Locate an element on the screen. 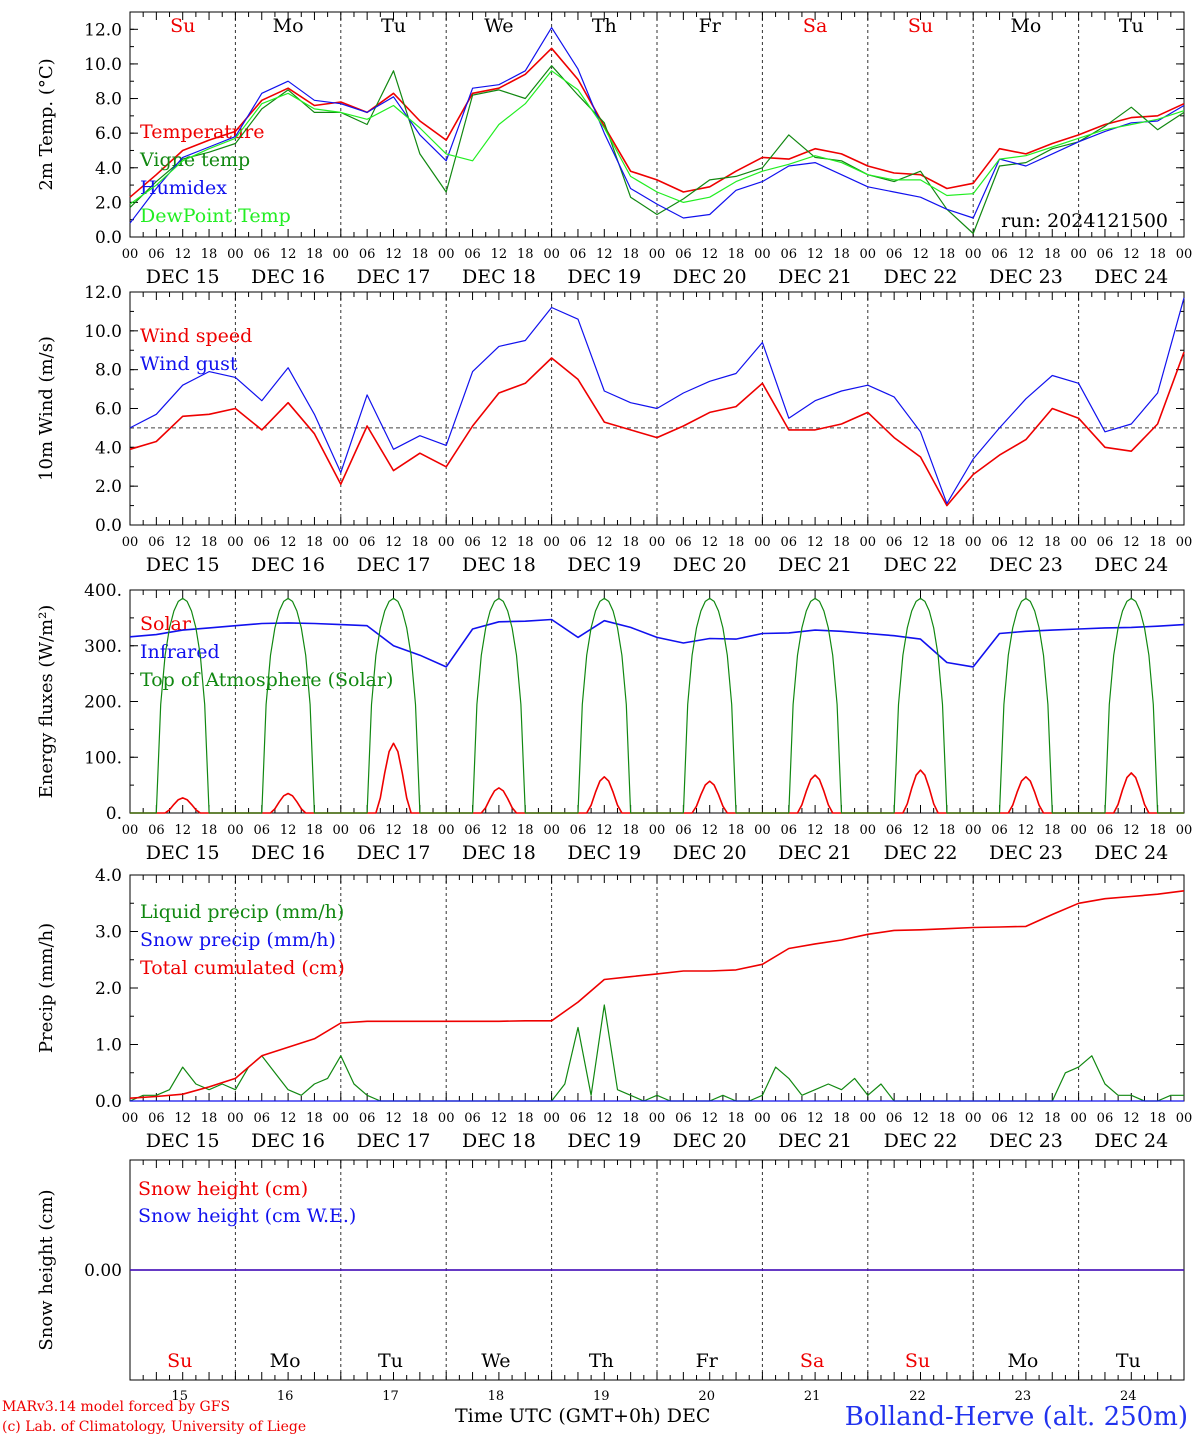 The height and width of the screenshot is (1440, 1194). run-label: run: 2024121500 is located at coordinates (1084, 221).